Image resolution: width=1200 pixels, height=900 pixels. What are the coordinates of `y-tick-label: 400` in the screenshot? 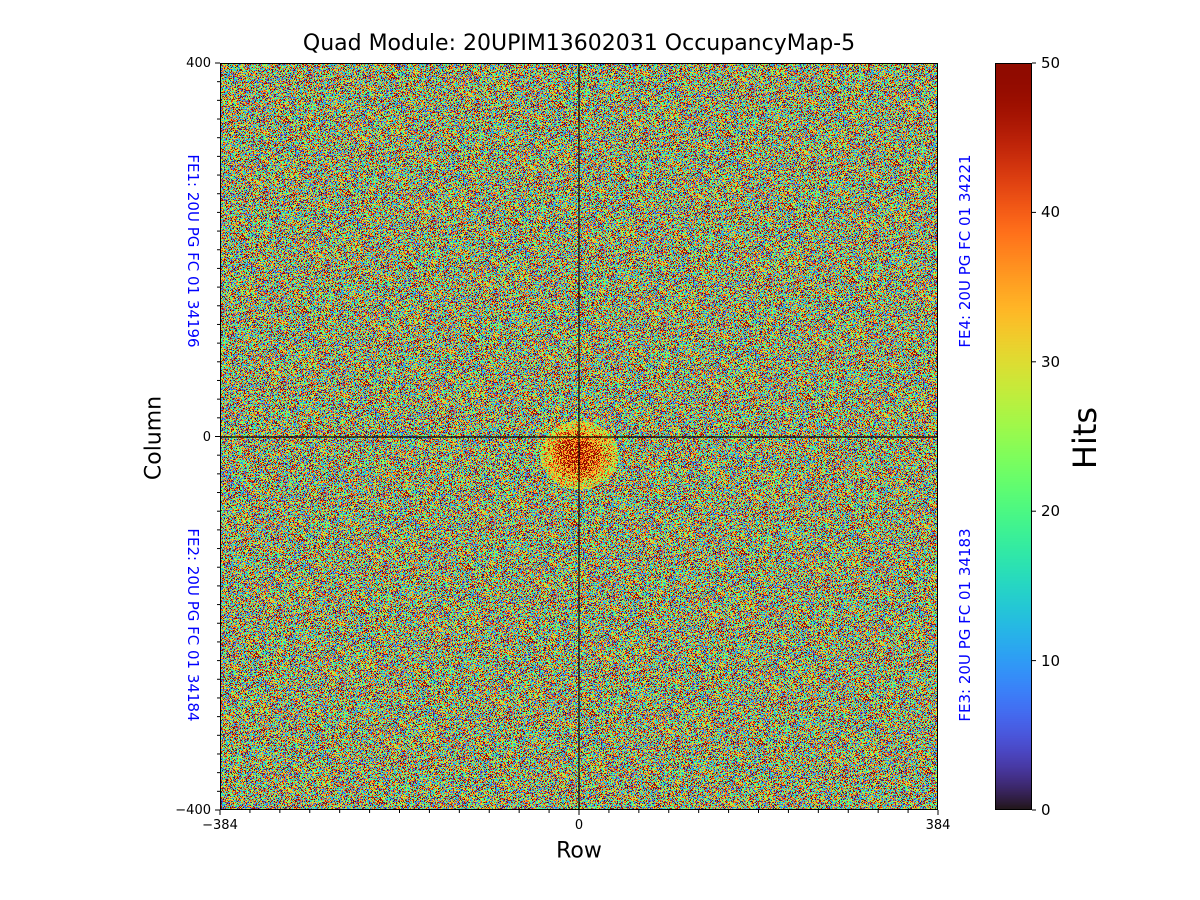 It's located at (198, 63).